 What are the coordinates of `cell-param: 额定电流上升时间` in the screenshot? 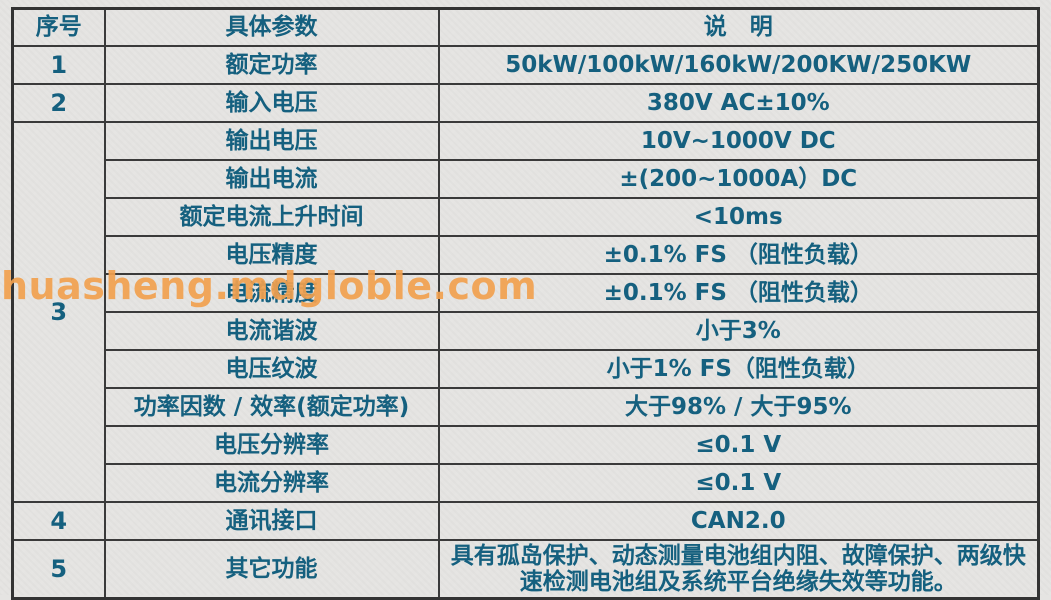 It's located at (271, 216).